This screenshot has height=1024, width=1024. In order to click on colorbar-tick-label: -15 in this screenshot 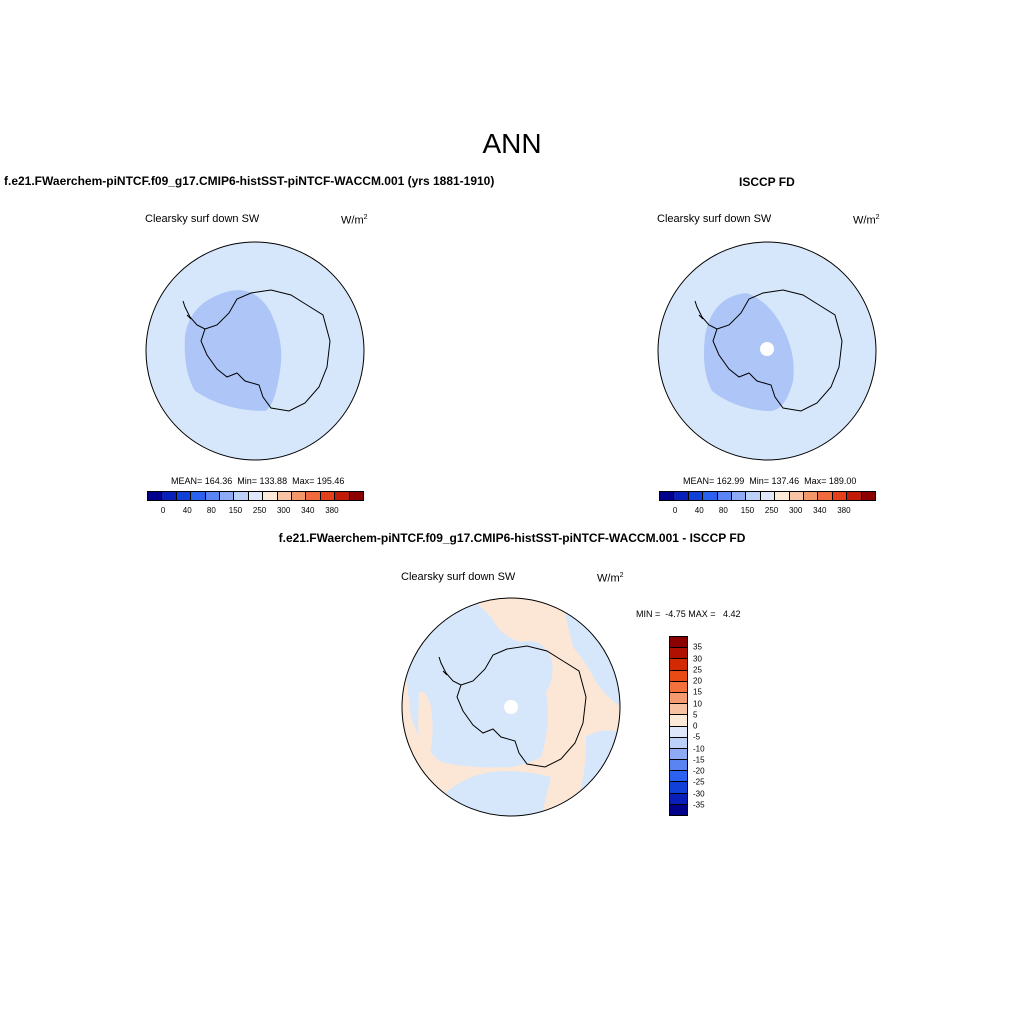, I will do `click(699, 760)`.